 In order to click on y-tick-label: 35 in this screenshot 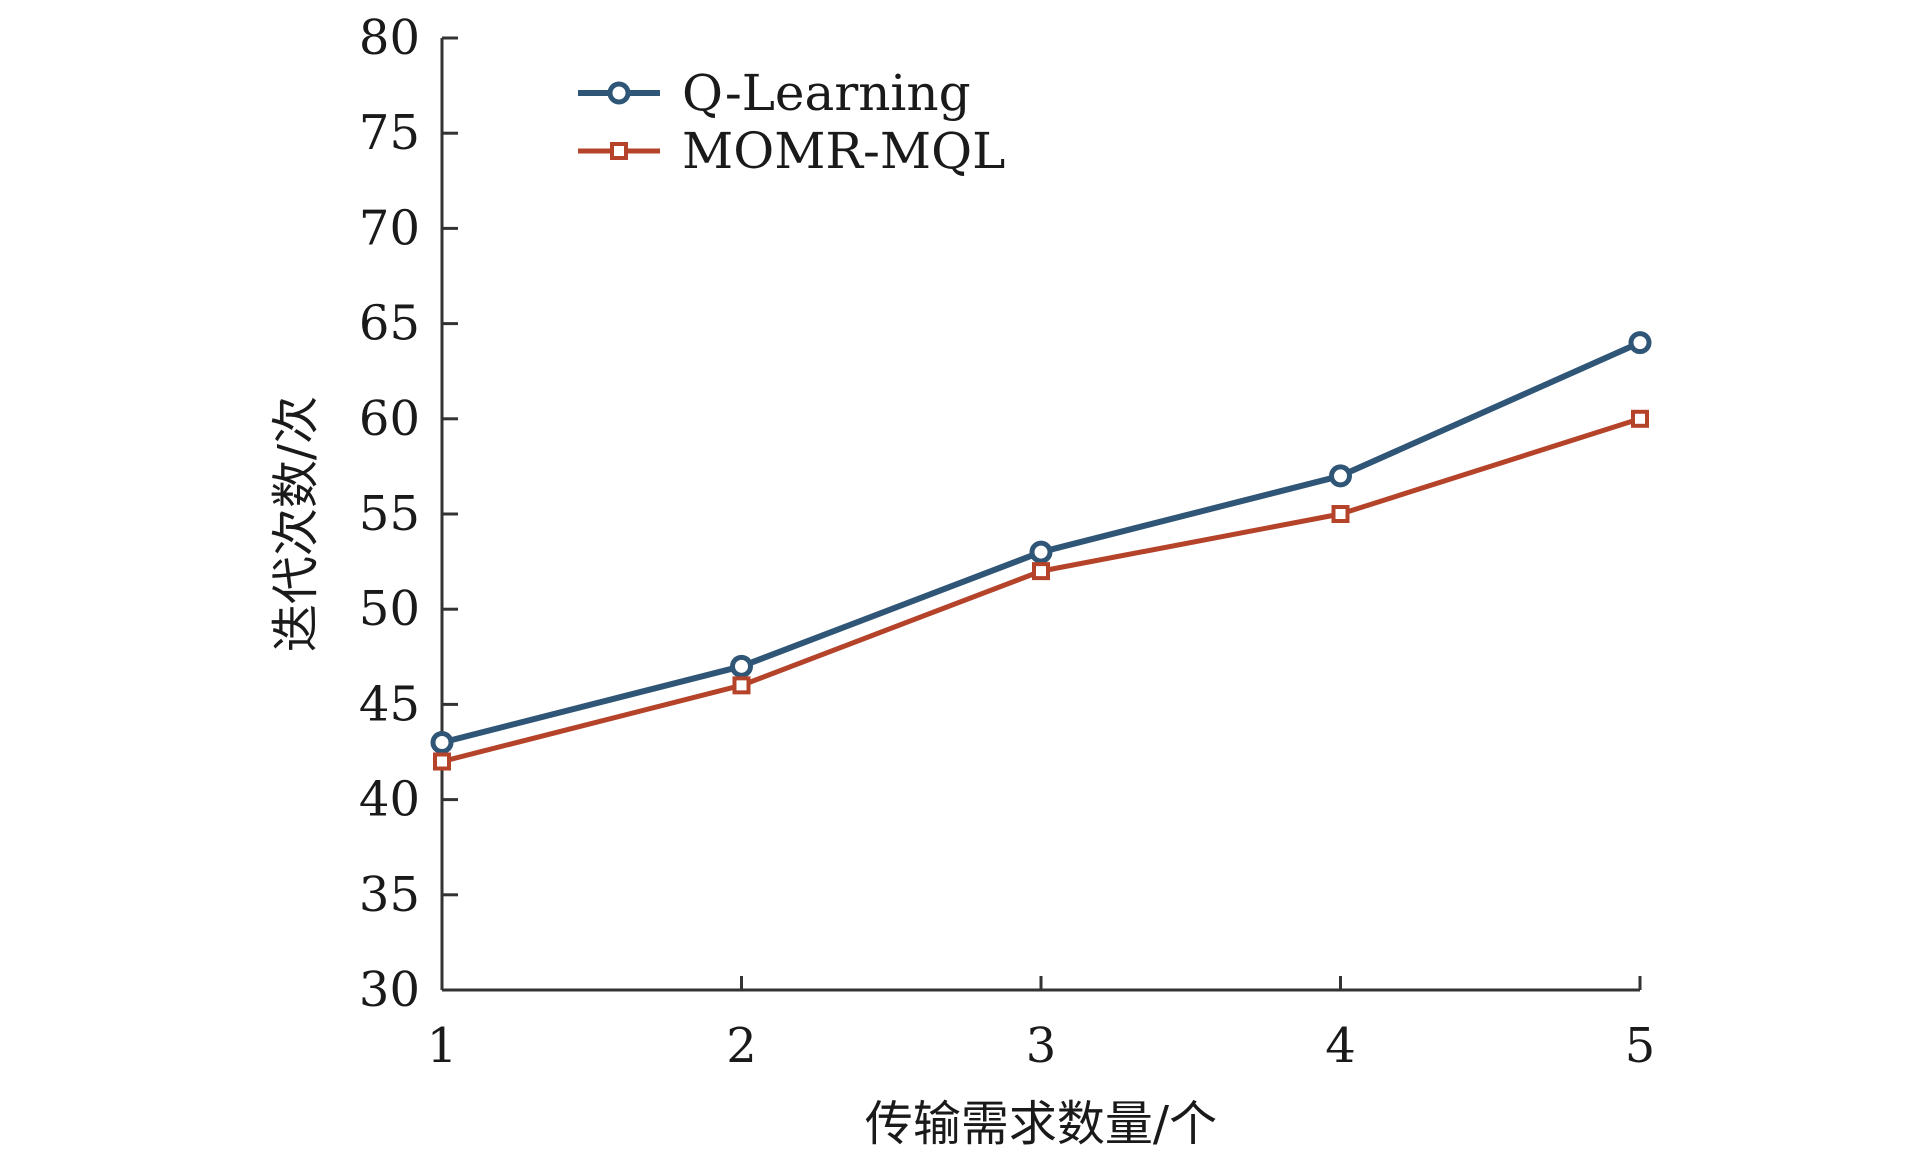, I will do `click(389, 895)`.